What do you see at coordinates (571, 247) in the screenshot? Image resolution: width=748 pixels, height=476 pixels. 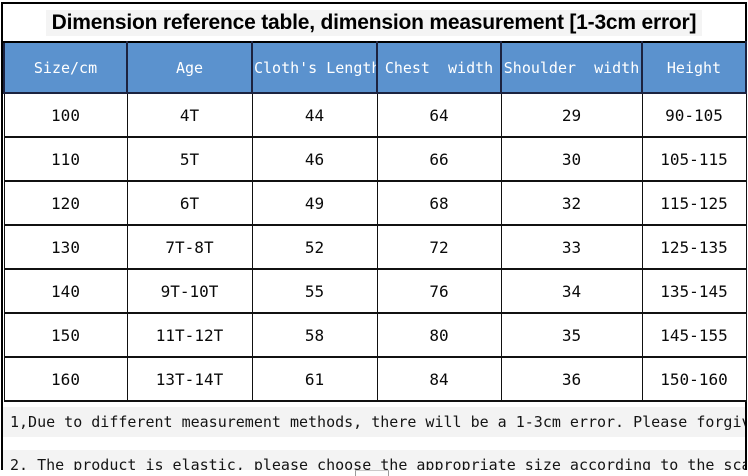 I see `cell-shoulder-width: 33` at bounding box center [571, 247].